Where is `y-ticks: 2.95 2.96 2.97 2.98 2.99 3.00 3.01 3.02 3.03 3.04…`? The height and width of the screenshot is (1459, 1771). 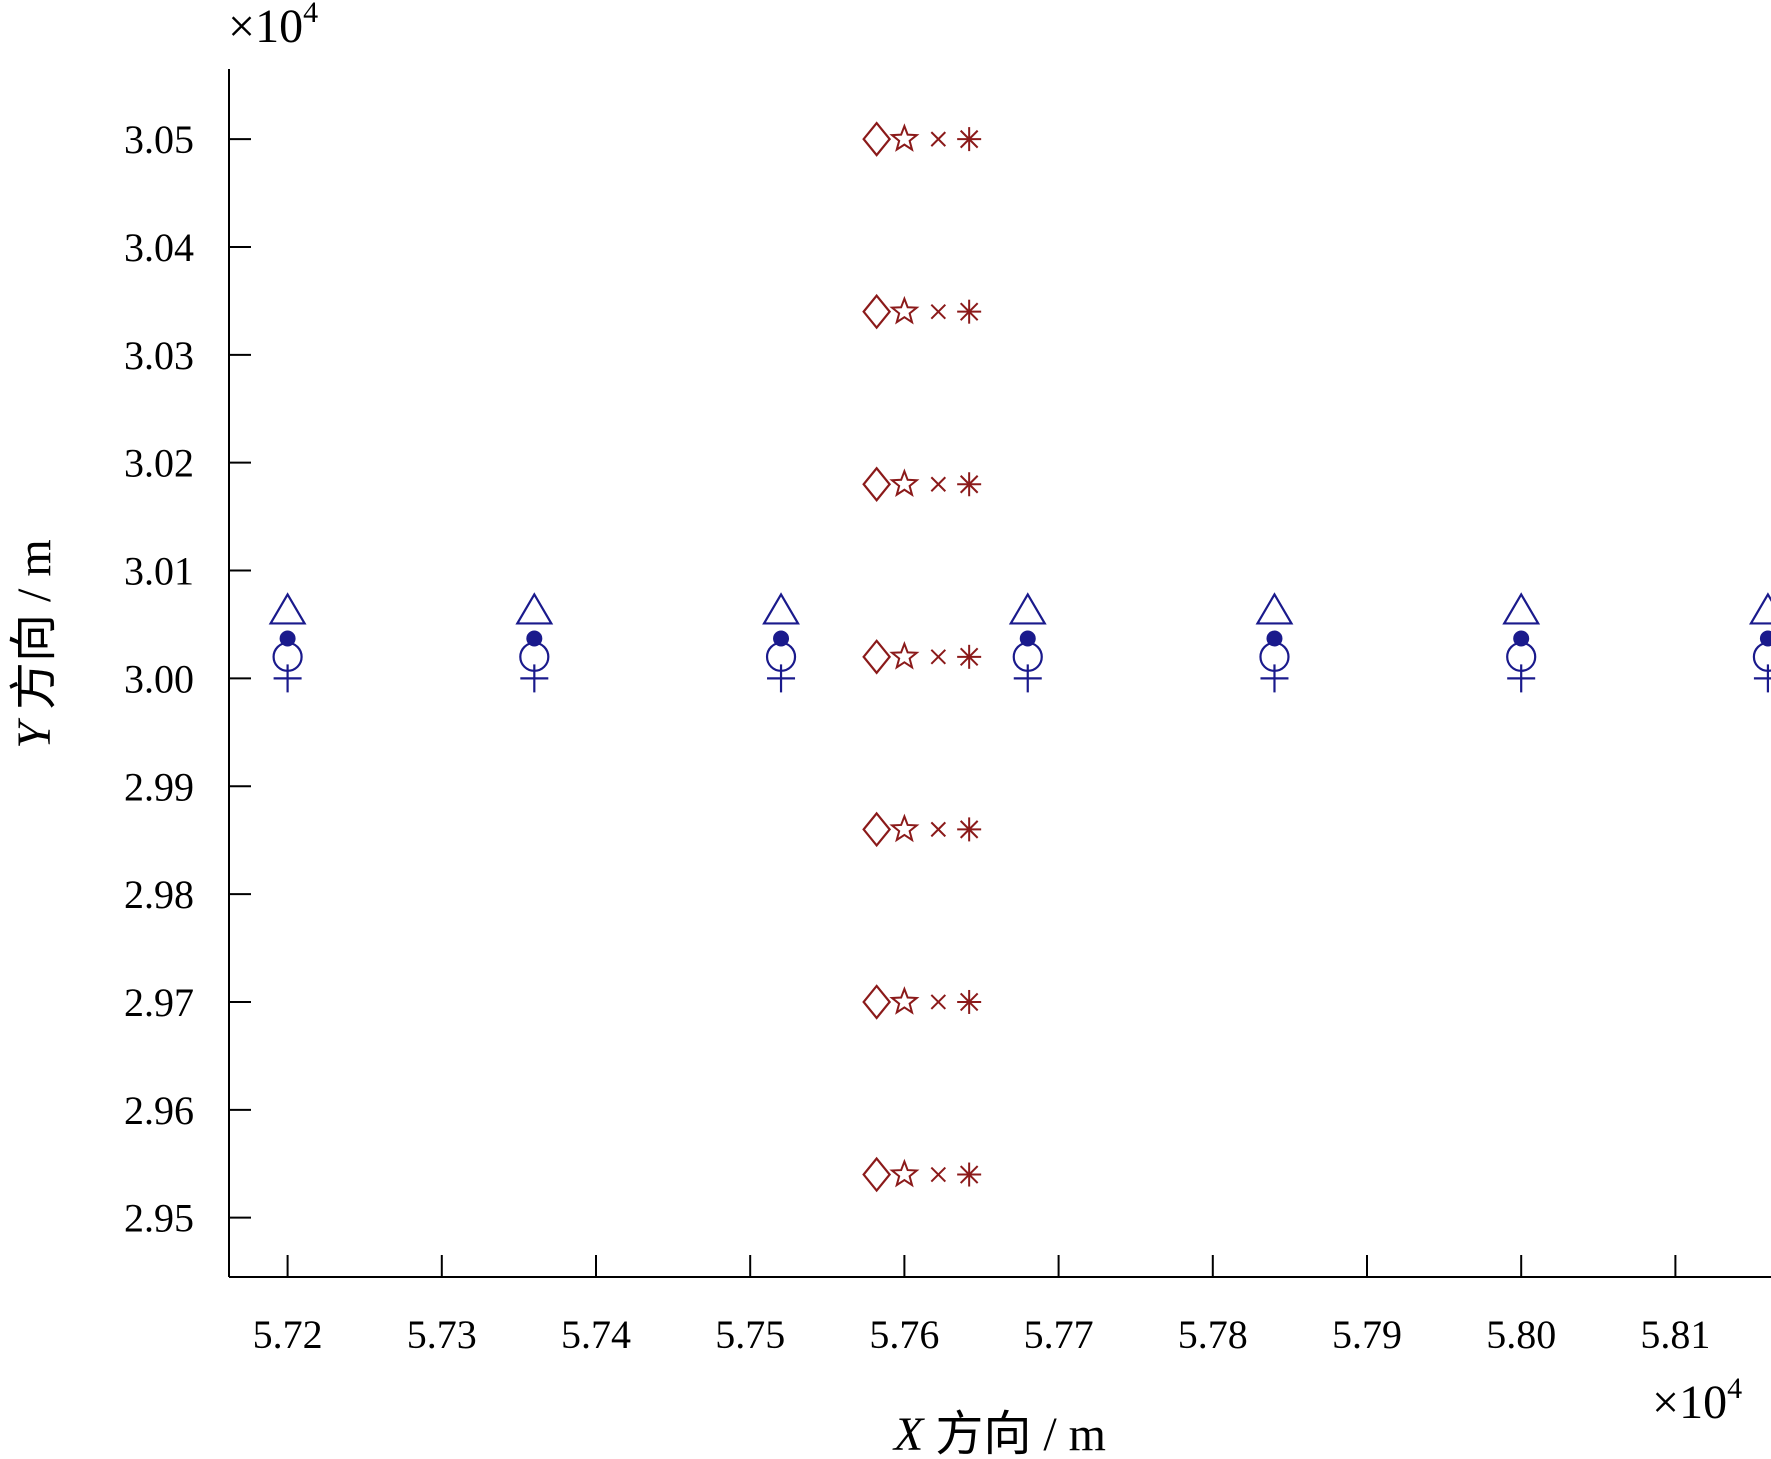
y-ticks: 2.95 2.96 2.97 2.98 2.99 3.00 3.01 3.02 3.03 3.04… is located at coordinates (187, 679).